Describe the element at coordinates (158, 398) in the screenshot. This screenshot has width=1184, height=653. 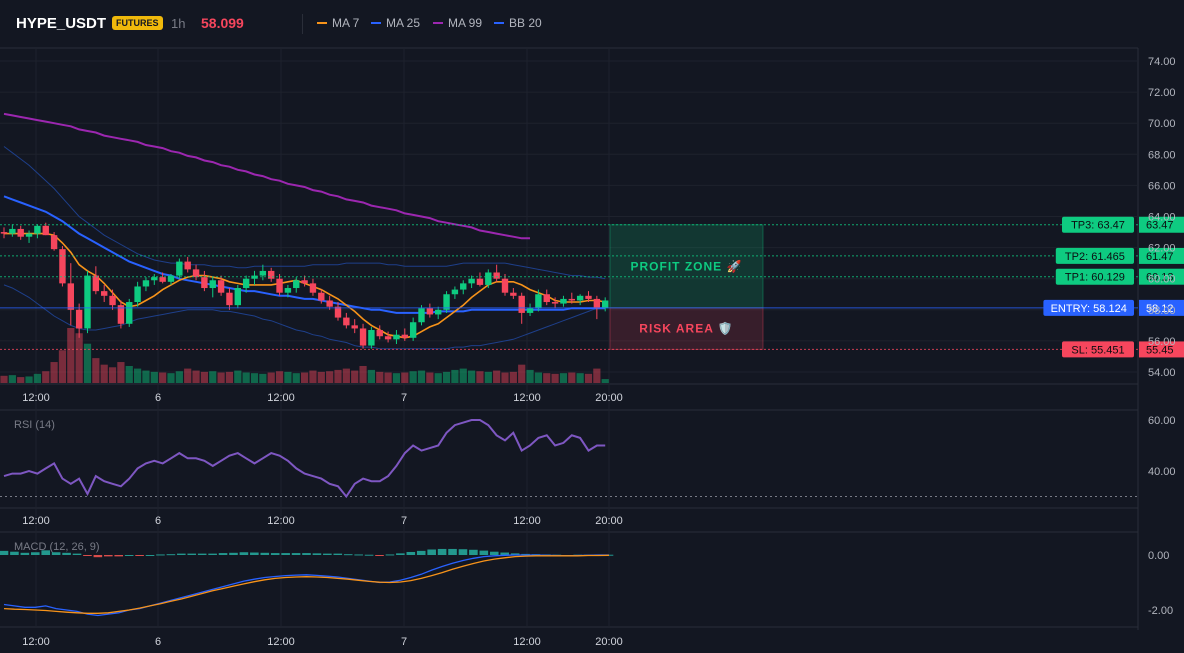
I see `time-tick: 6` at that location.